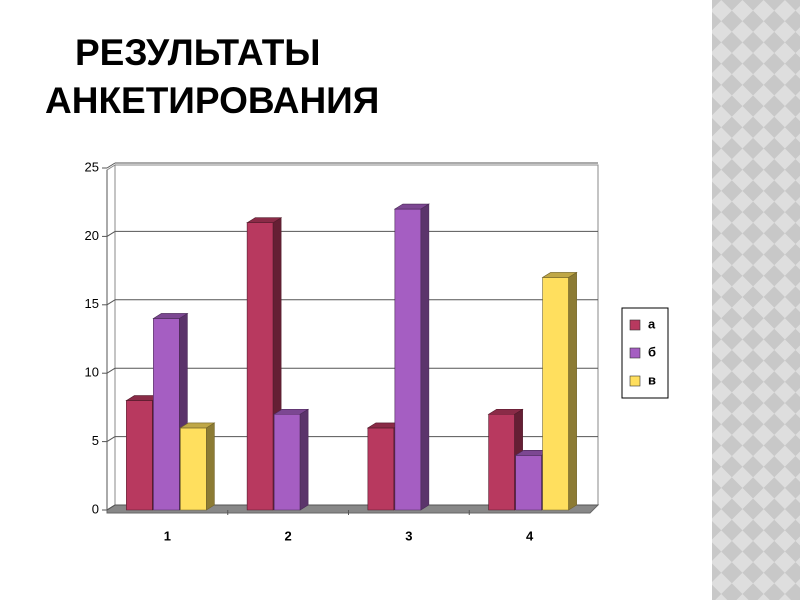  I want to click on title-line: РЕЗУЛЬТАТЫ, so click(198, 52).